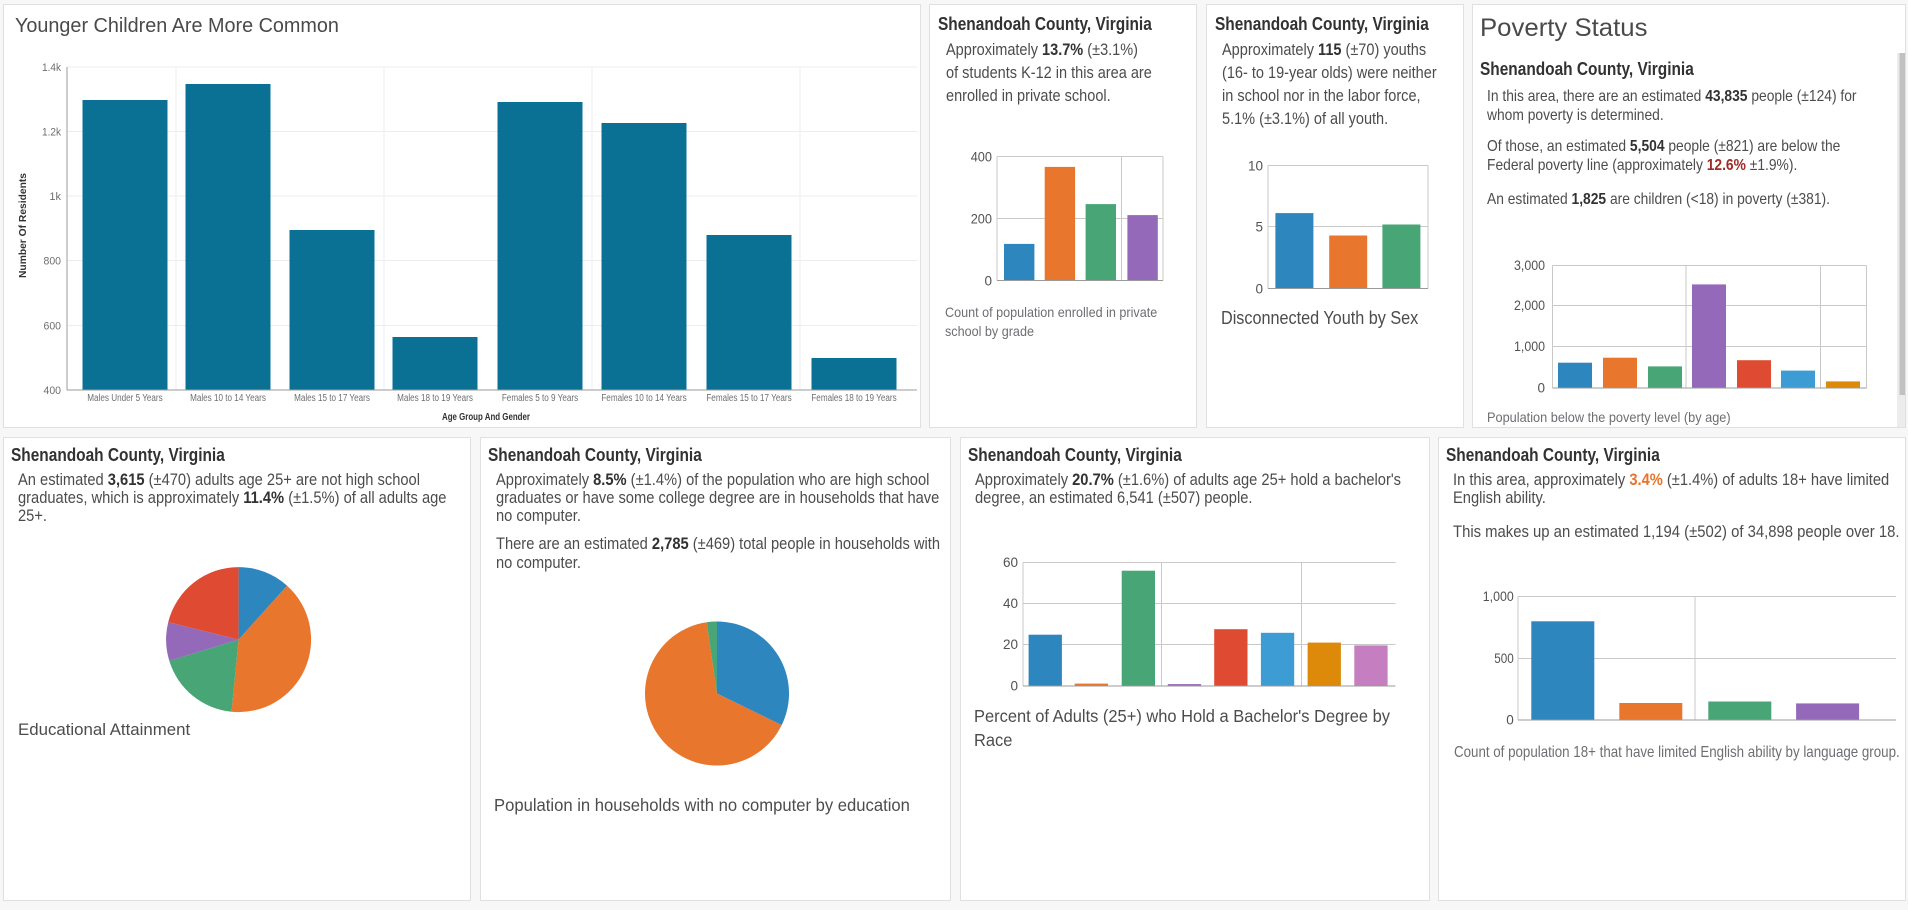  What do you see at coordinates (51, 133) in the screenshot?
I see `svg-text: 1.2k` at bounding box center [51, 133].